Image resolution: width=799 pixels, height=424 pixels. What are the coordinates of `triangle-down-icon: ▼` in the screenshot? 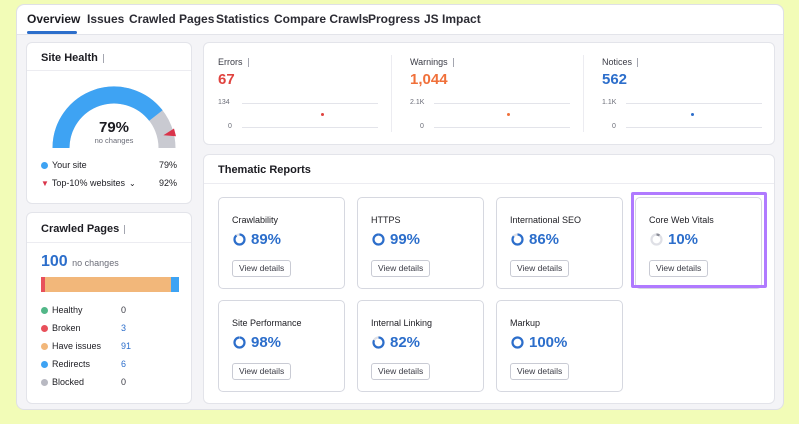 It's located at (45, 183).